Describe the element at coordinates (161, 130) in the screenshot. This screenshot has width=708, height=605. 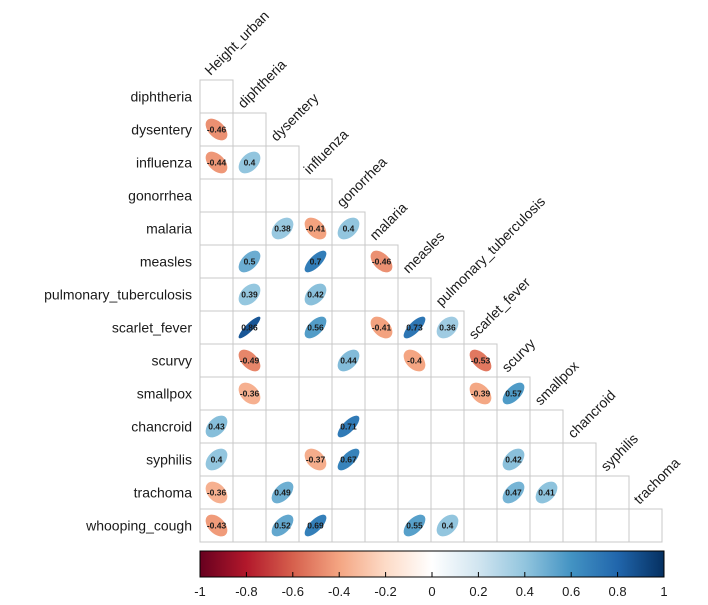
I see `row-label: dysentery` at that location.